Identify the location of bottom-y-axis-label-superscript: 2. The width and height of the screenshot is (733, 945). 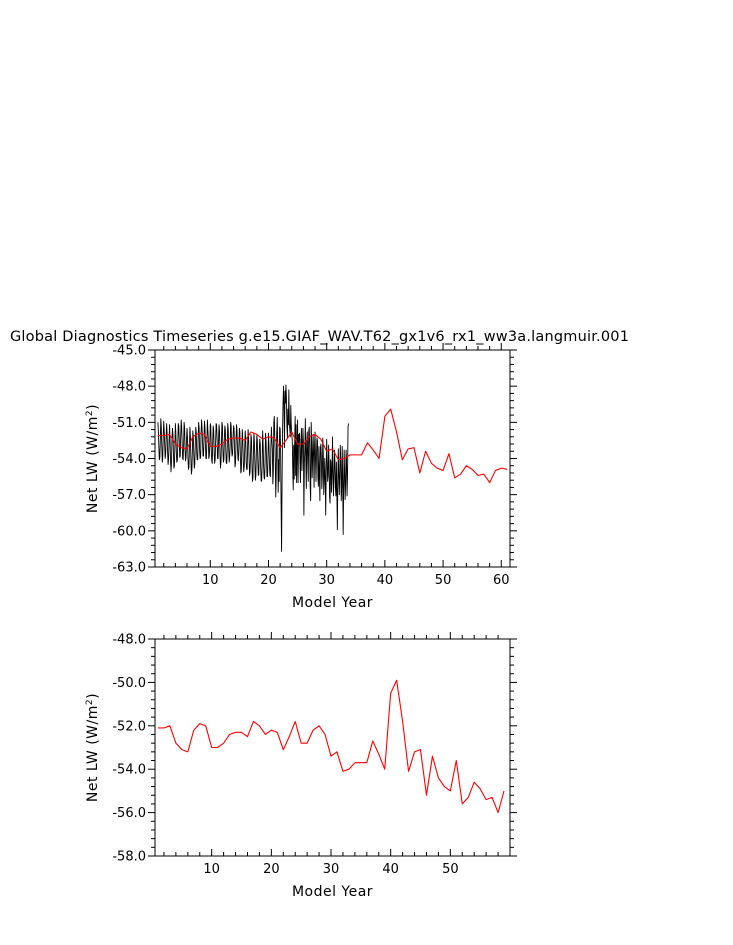
(90, 702).